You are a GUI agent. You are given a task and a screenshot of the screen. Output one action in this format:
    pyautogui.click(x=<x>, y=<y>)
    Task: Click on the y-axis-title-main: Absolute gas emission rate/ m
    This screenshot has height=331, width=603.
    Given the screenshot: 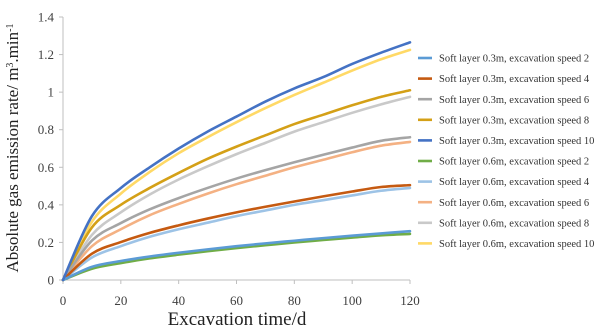 What is the action you would take?
    pyautogui.click(x=12, y=170)
    